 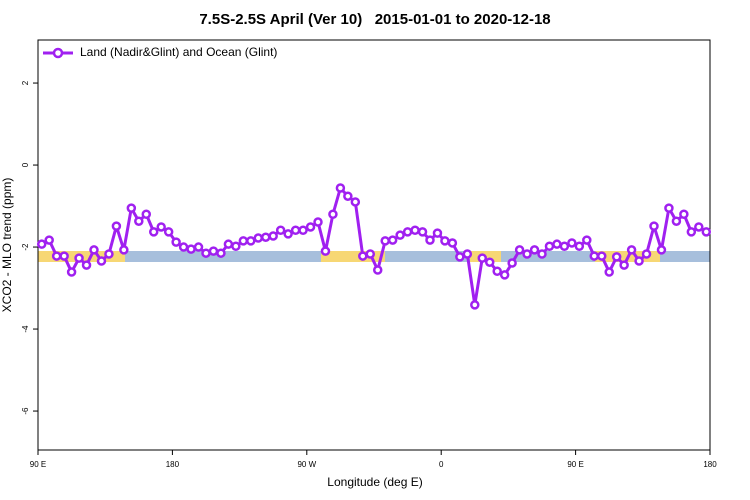 I want to click on y-axis-label: XCO2 - MLO trend (ppm), so click(x=7, y=245).